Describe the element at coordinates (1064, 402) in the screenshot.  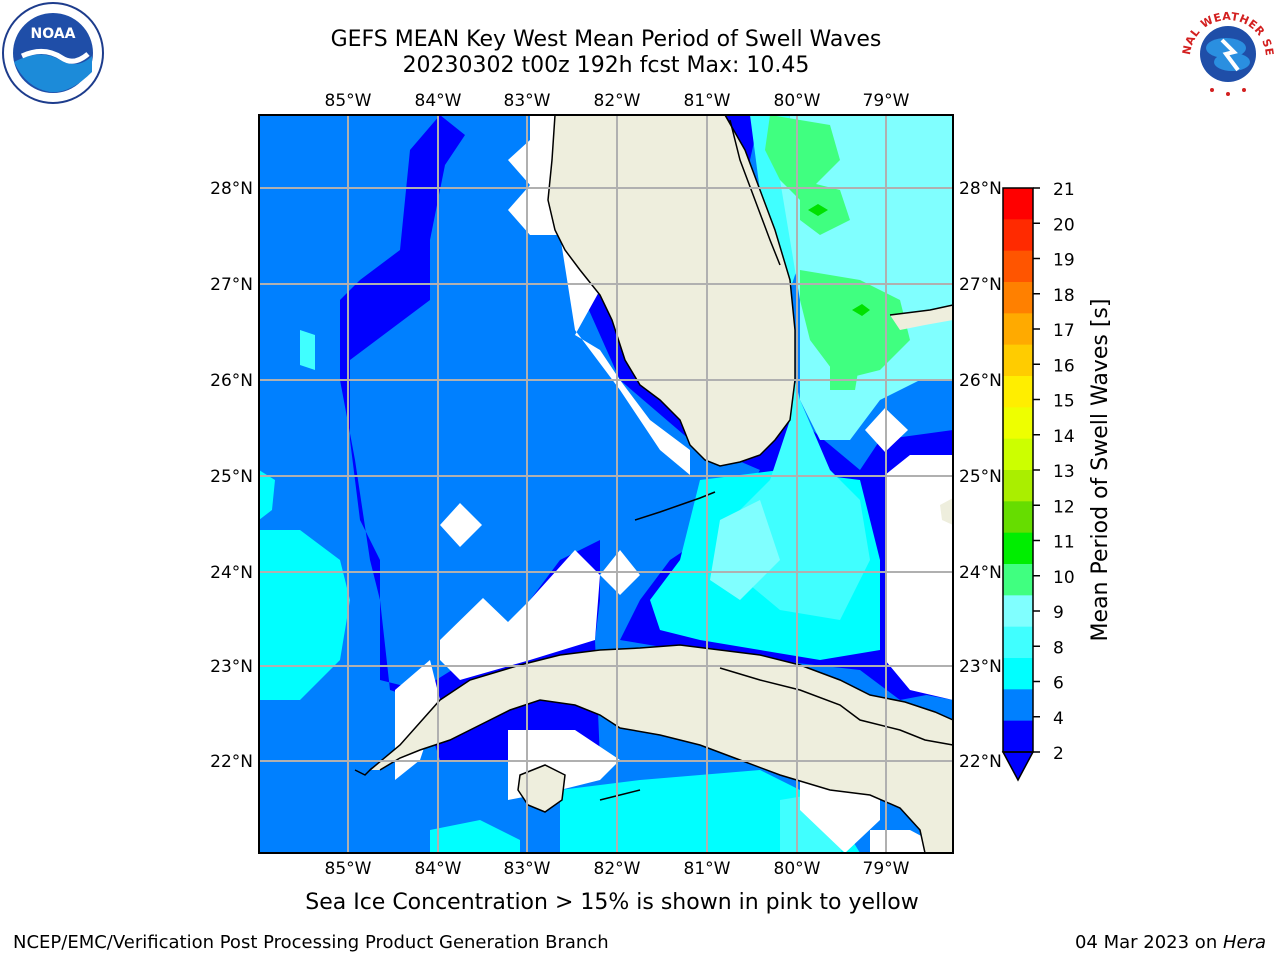
I see `colorbar-tick-label: 15` at that location.